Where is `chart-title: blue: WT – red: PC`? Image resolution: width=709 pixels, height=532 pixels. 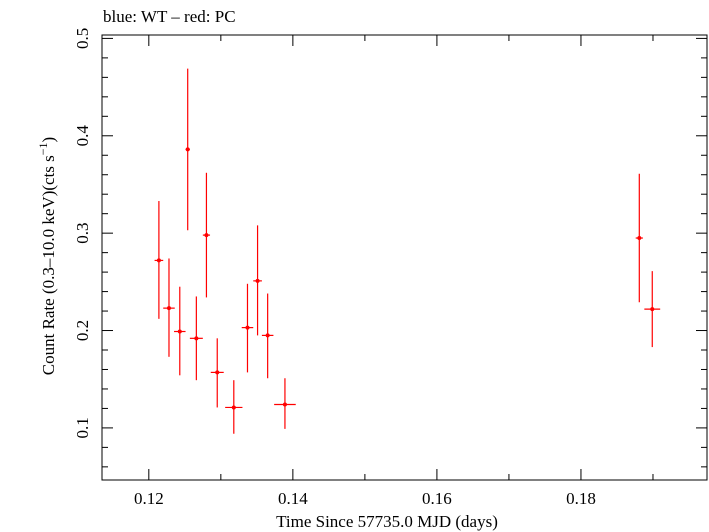 chart-title: blue: WT – red: PC is located at coordinates (169, 16).